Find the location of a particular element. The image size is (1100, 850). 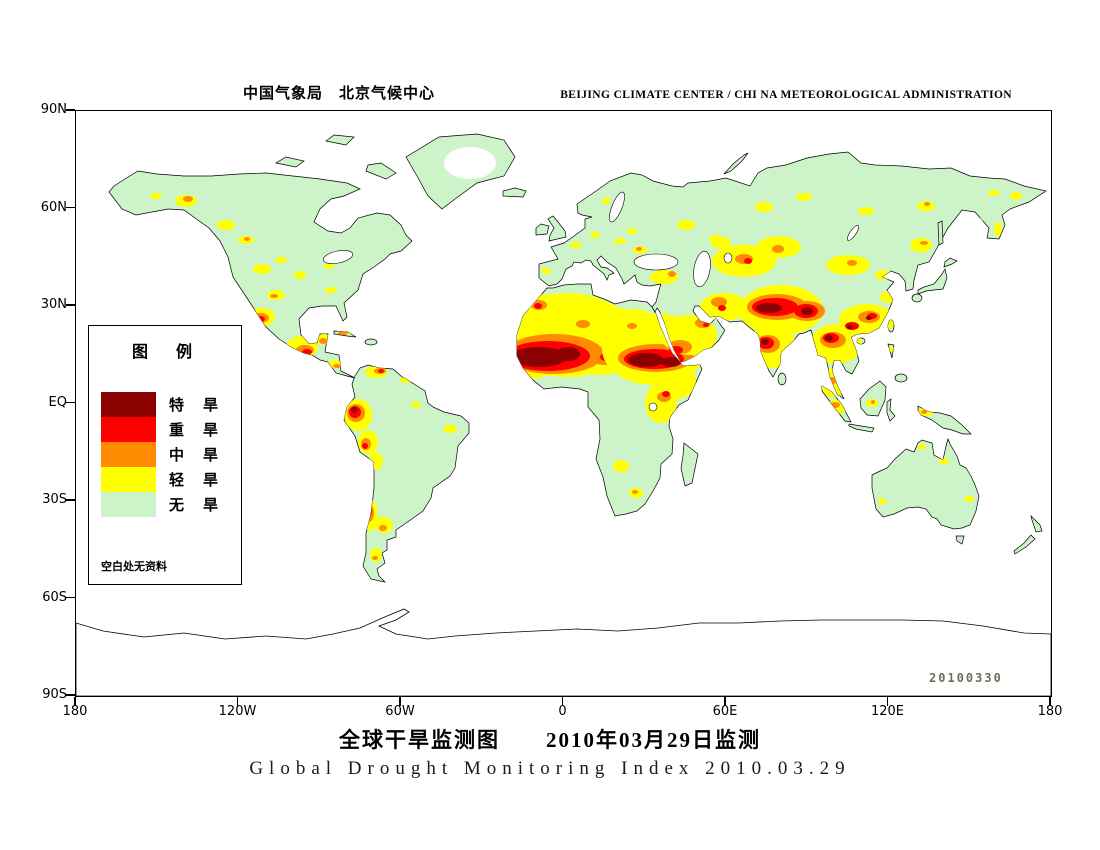

lat-axis-label: EQ is located at coordinates (57, 402).